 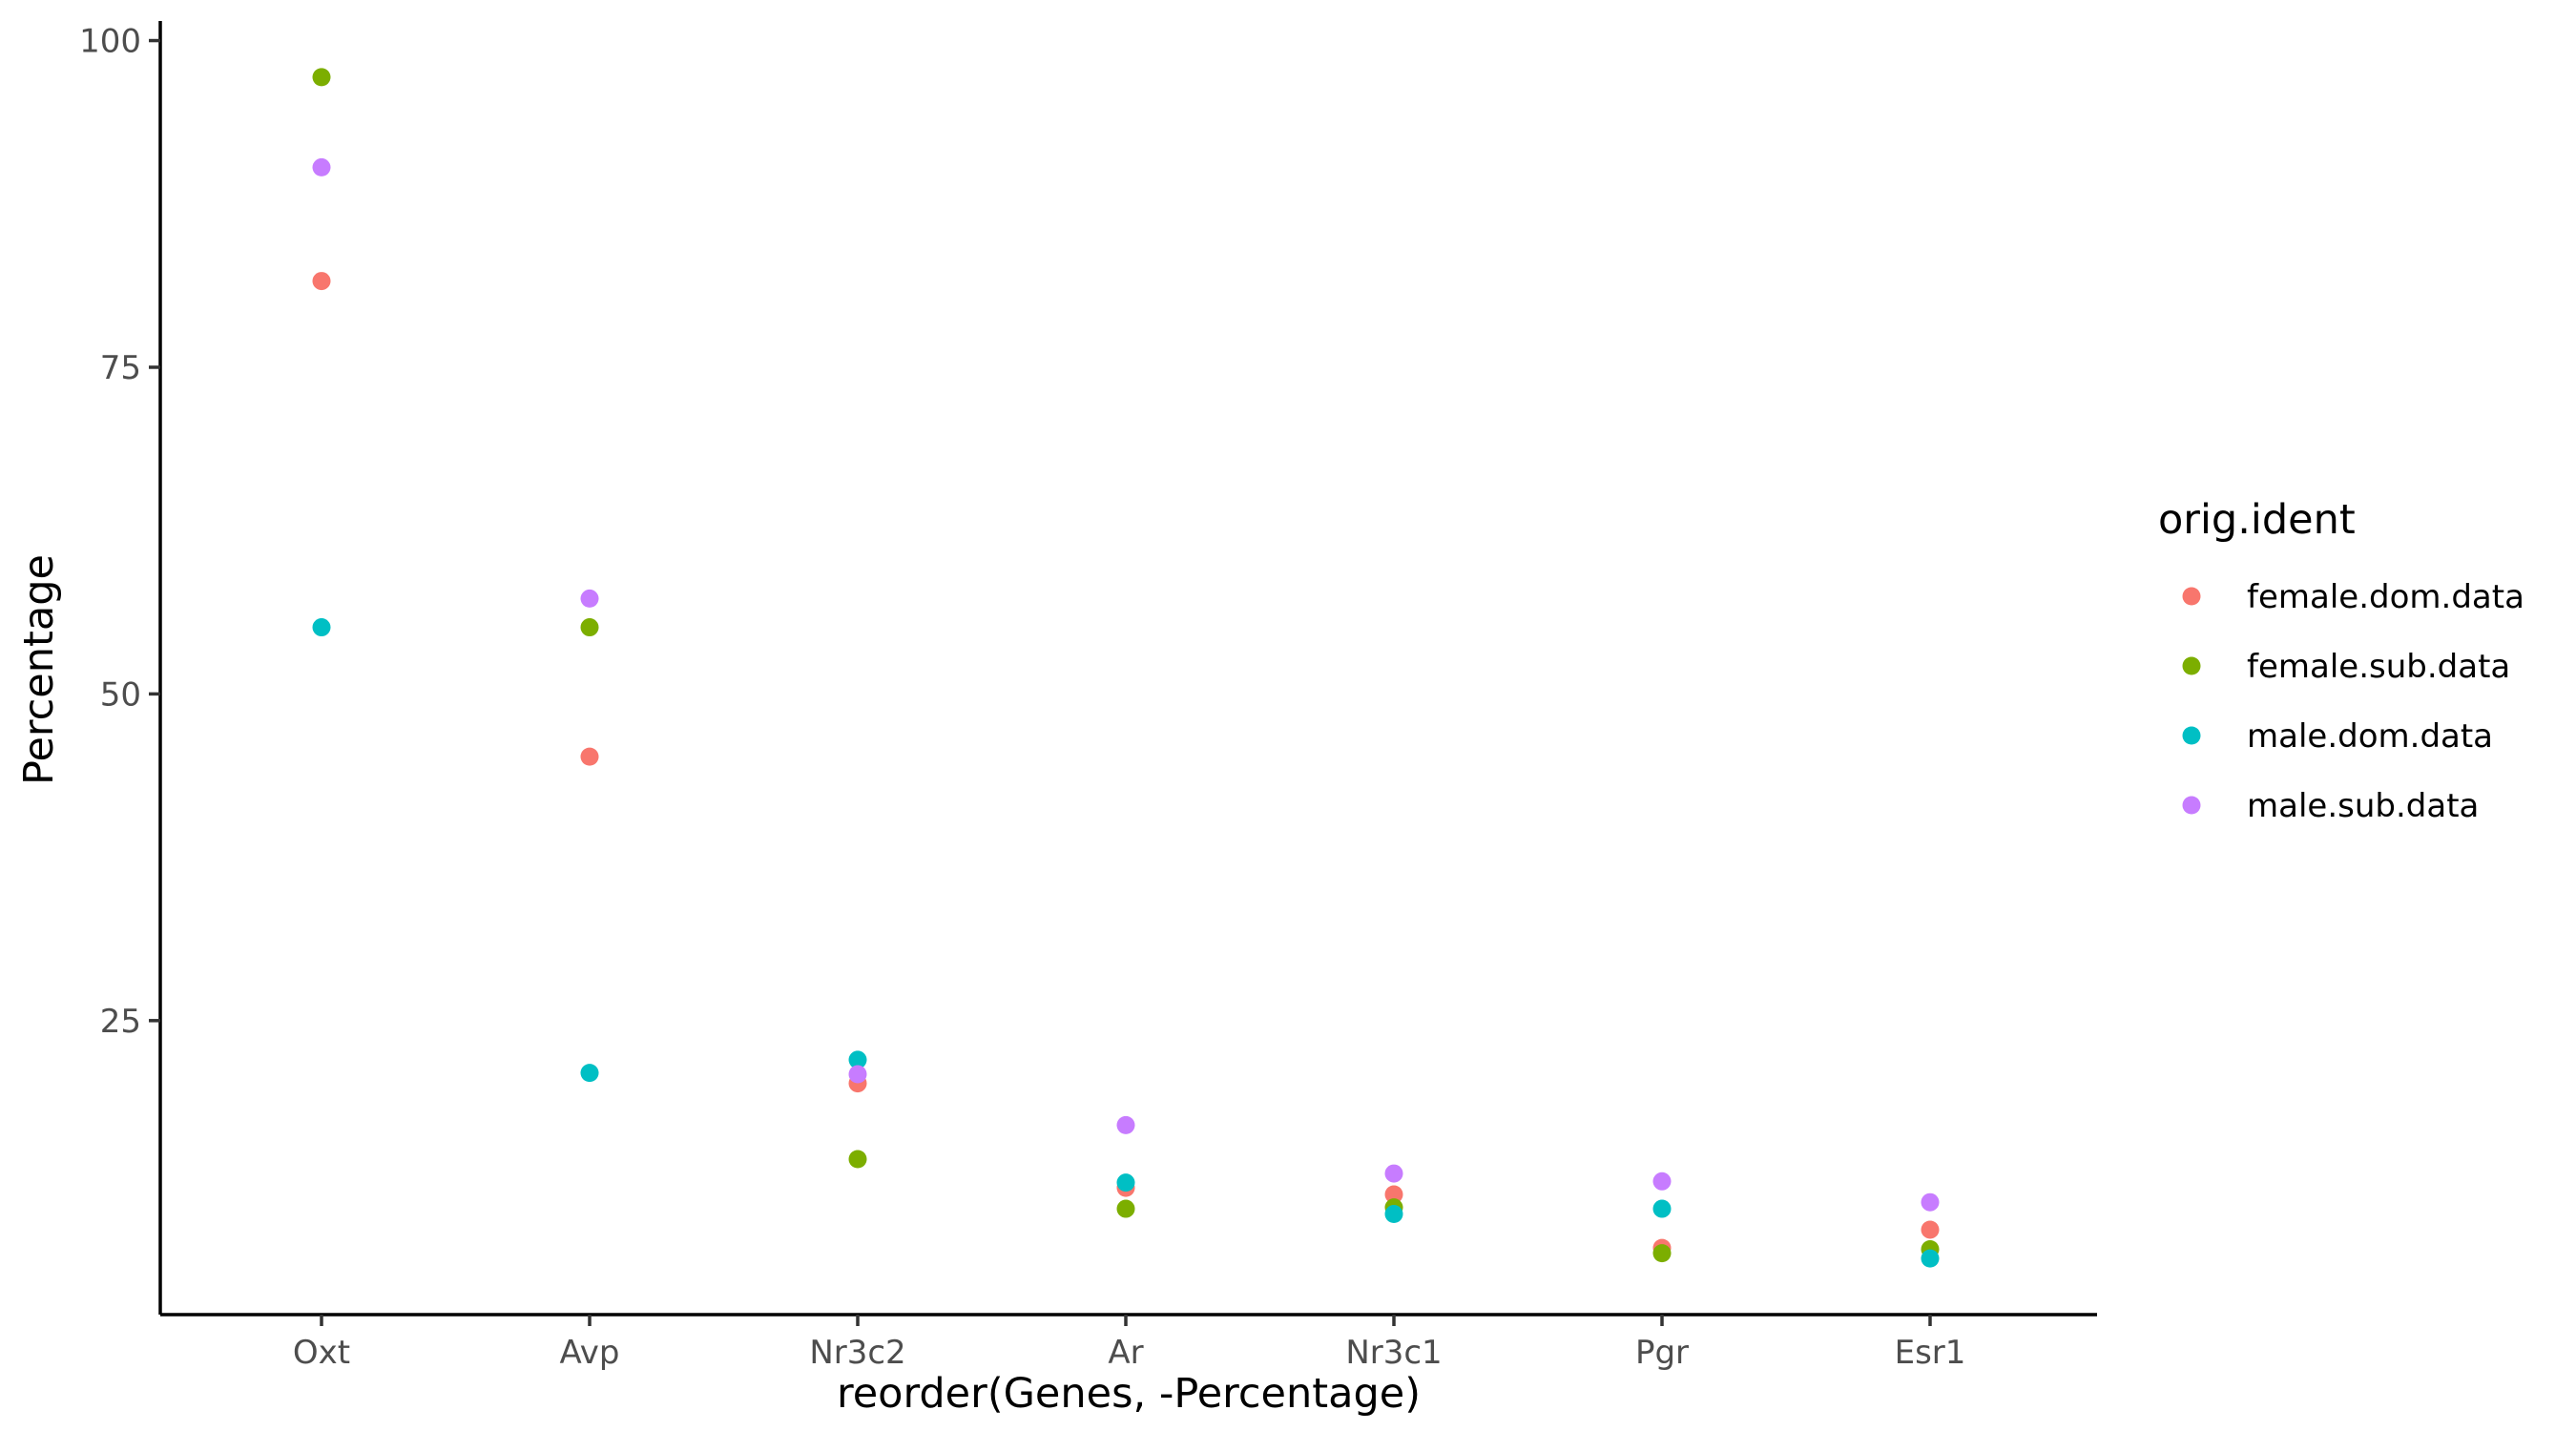 What do you see at coordinates (858, 1160) in the screenshot?
I see `point-female-sub-data-nr3c2` at bounding box center [858, 1160].